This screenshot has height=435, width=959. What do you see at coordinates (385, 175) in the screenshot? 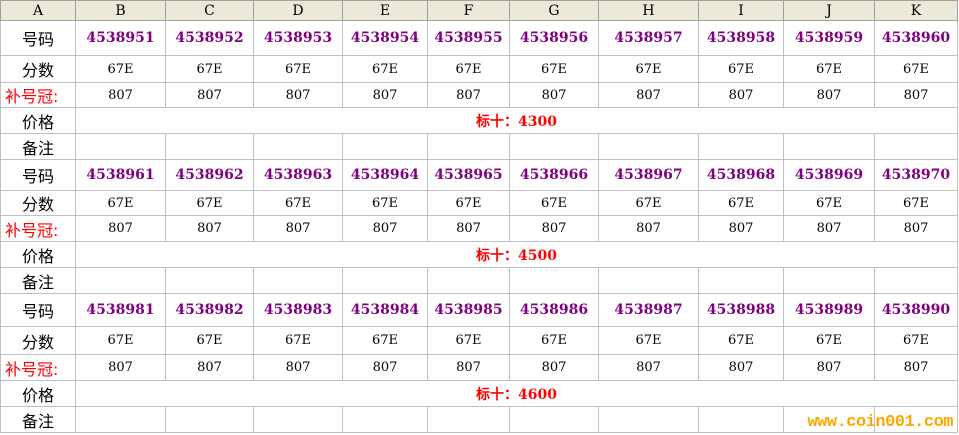
I see `serial-number-cell: 4538964` at bounding box center [385, 175].